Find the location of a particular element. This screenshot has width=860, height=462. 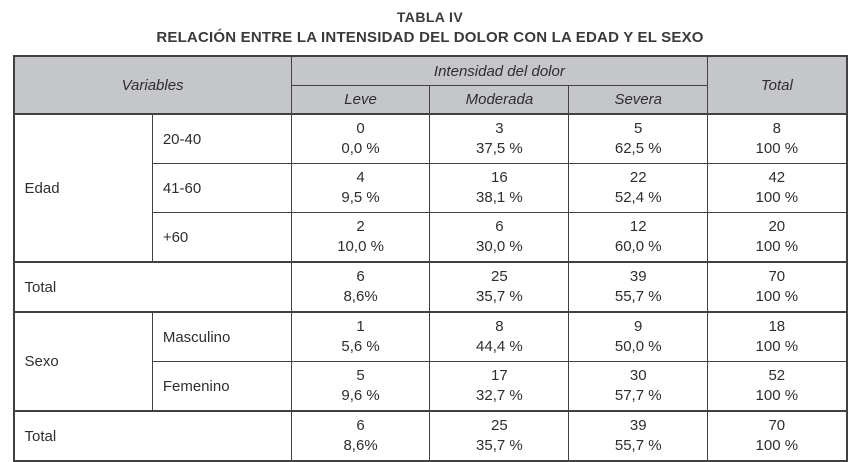

header-row-2: Leve Moderada Severa is located at coordinates (430, 100).